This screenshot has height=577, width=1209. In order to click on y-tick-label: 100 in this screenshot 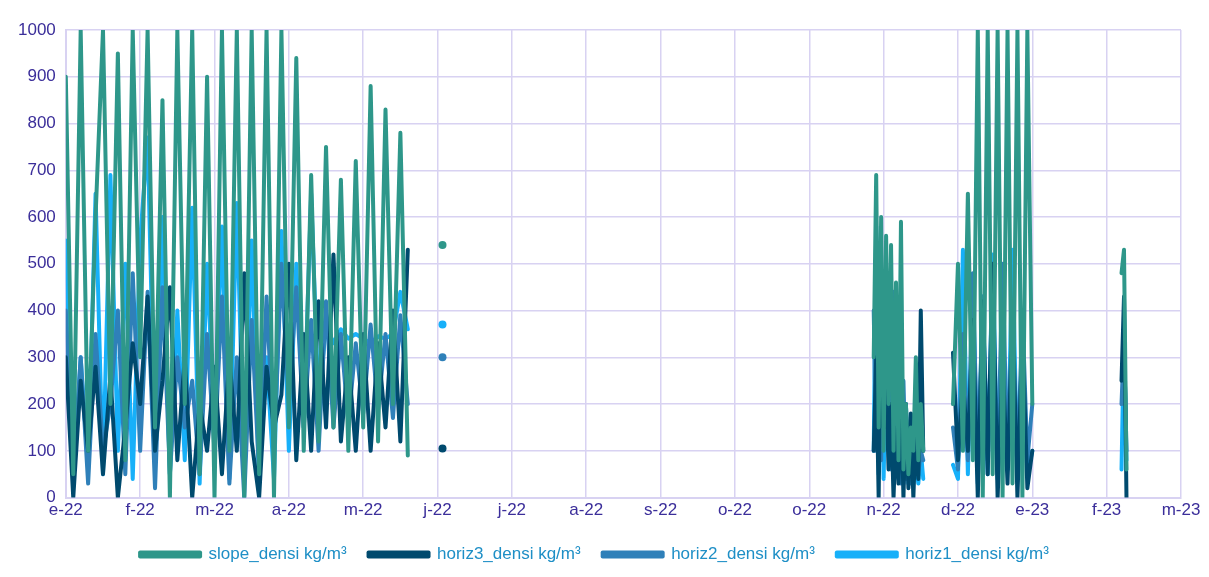, I will do `click(41, 450)`.